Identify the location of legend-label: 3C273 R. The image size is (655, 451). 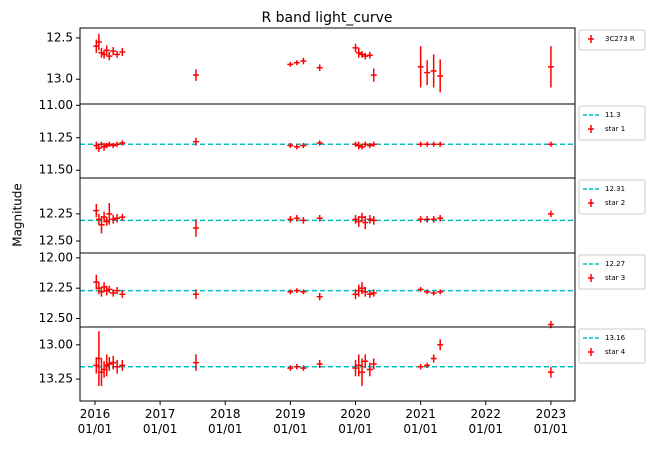
(620, 39).